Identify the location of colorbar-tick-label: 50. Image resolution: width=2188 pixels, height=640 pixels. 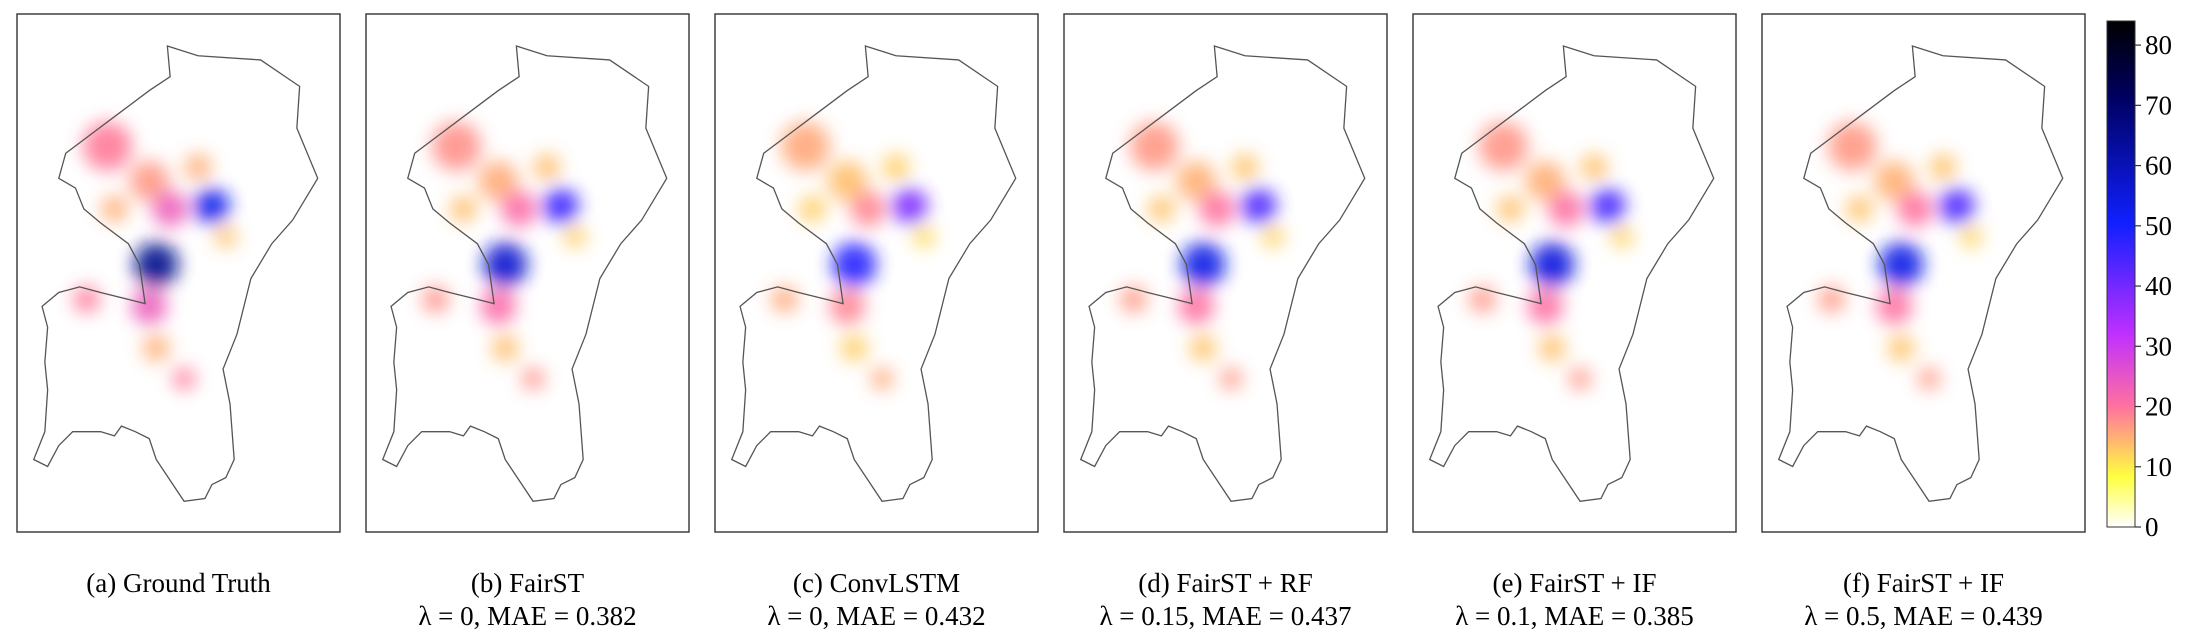
(2158, 226).